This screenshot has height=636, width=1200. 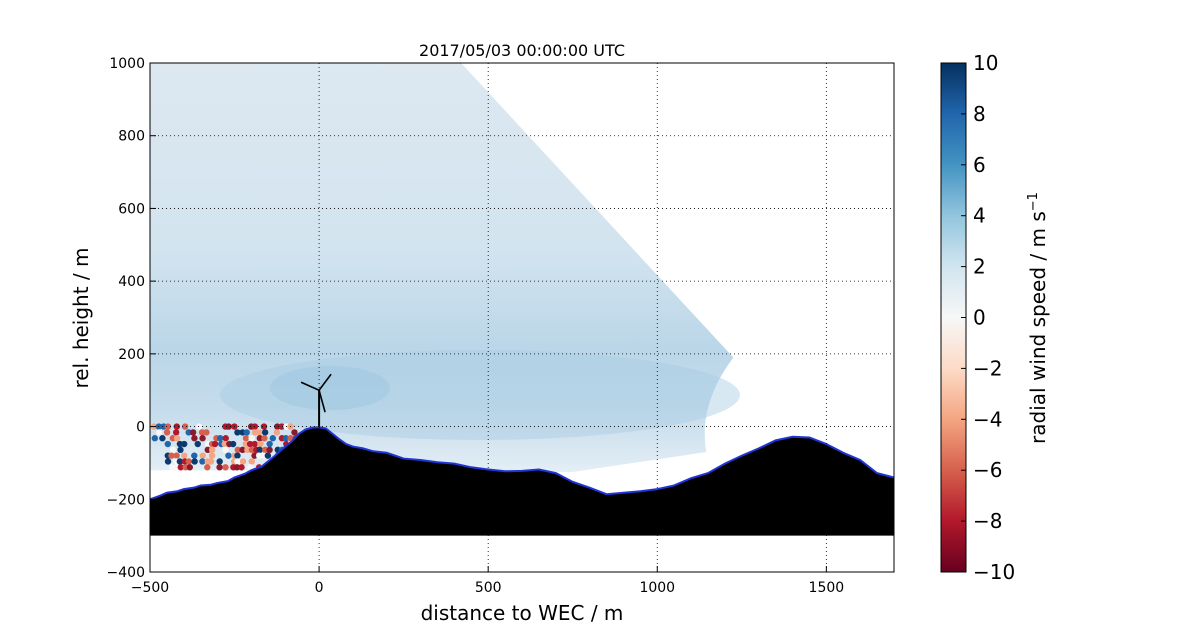 What do you see at coordinates (657, 588) in the screenshot?
I see `x-tick-label: 1000` at bounding box center [657, 588].